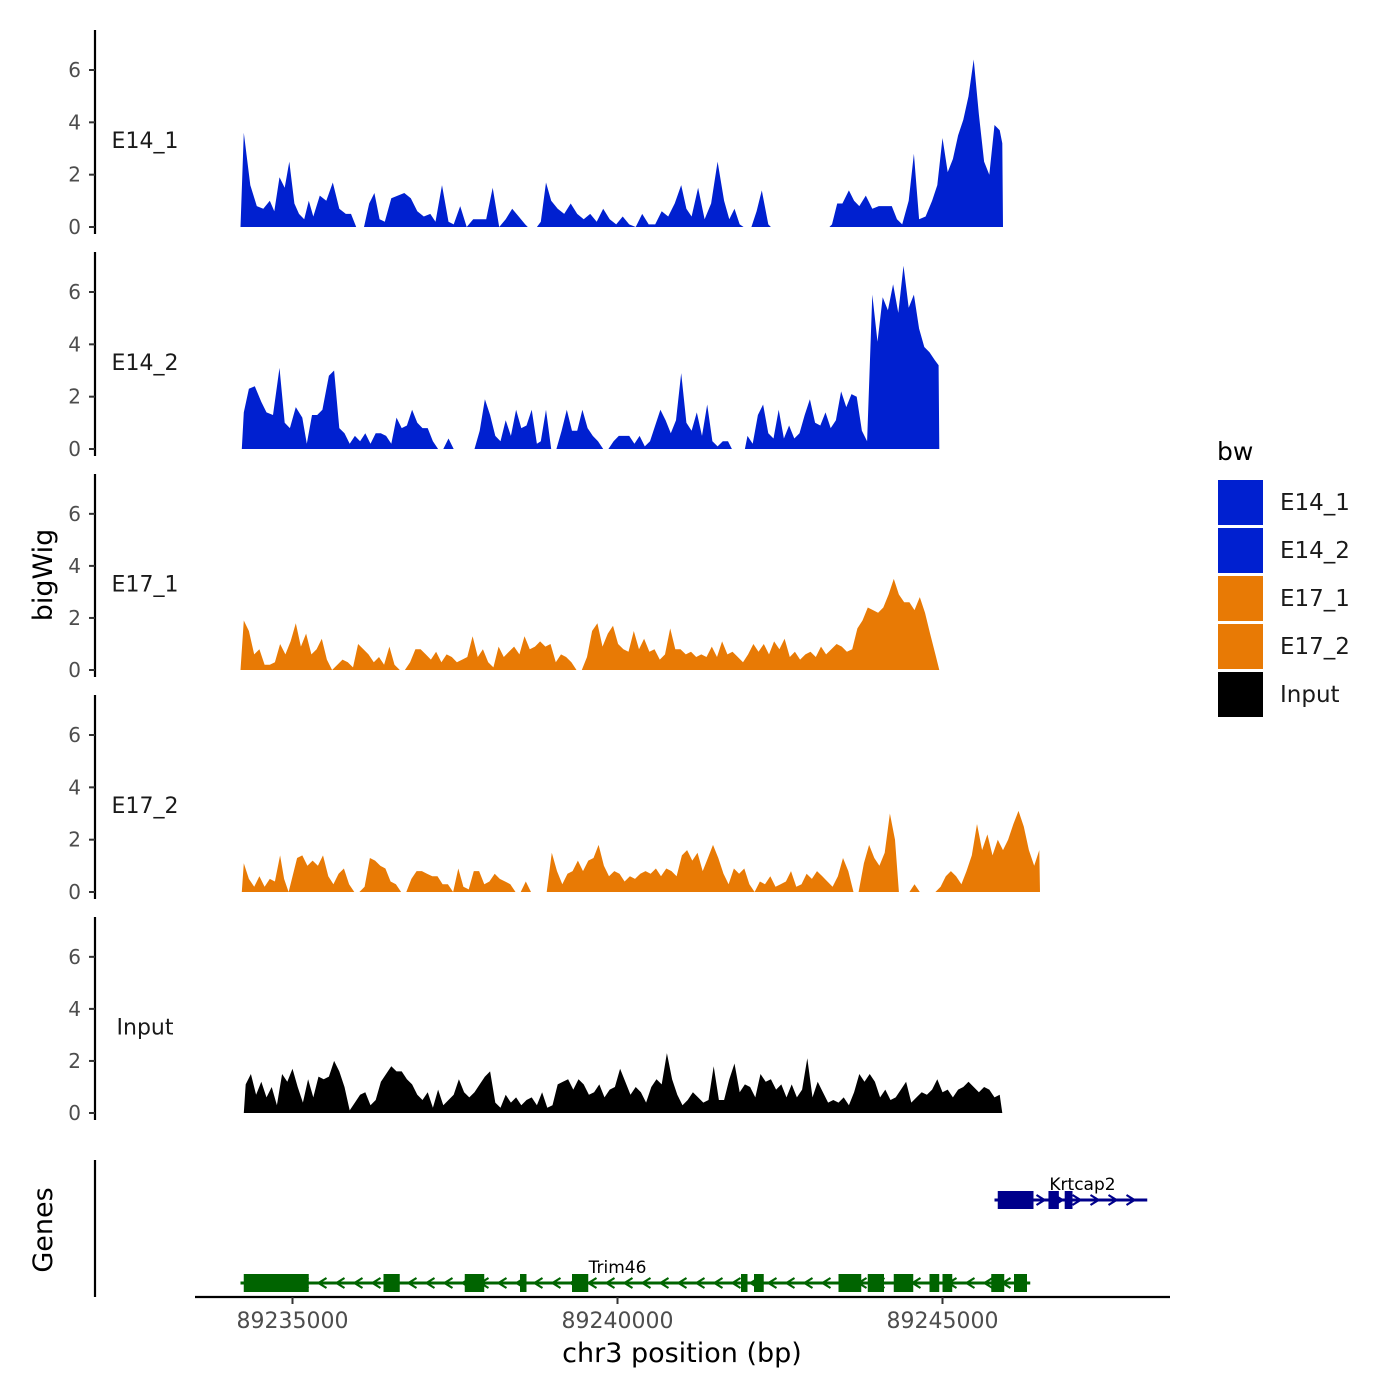  What do you see at coordinates (1310, 695) in the screenshot?
I see `legend-label: Input` at bounding box center [1310, 695].